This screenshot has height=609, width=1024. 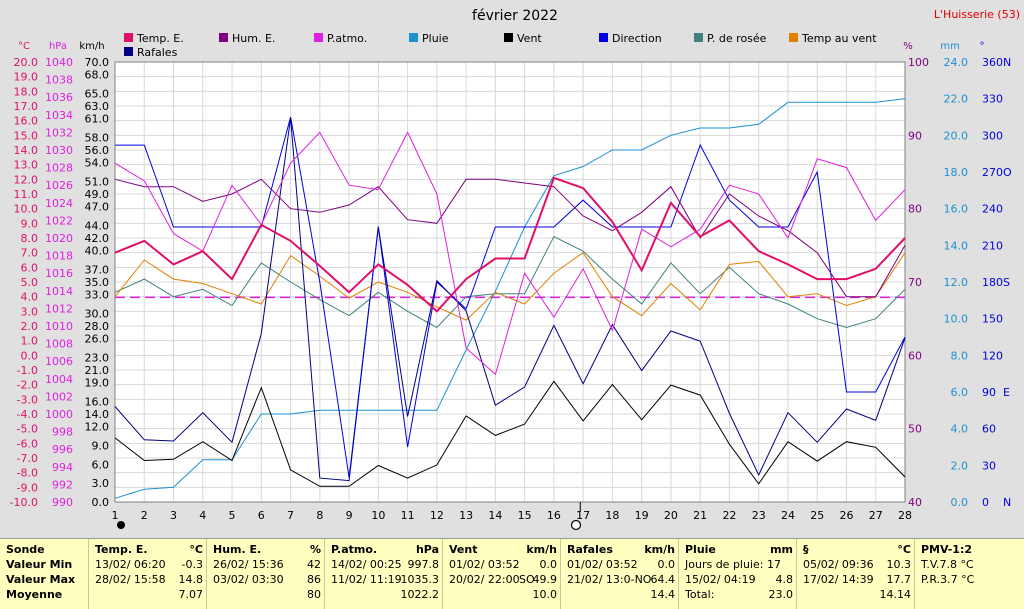 What do you see at coordinates (989, 429) in the screenshot?
I see `deg-tick-label: 60` at bounding box center [989, 429].